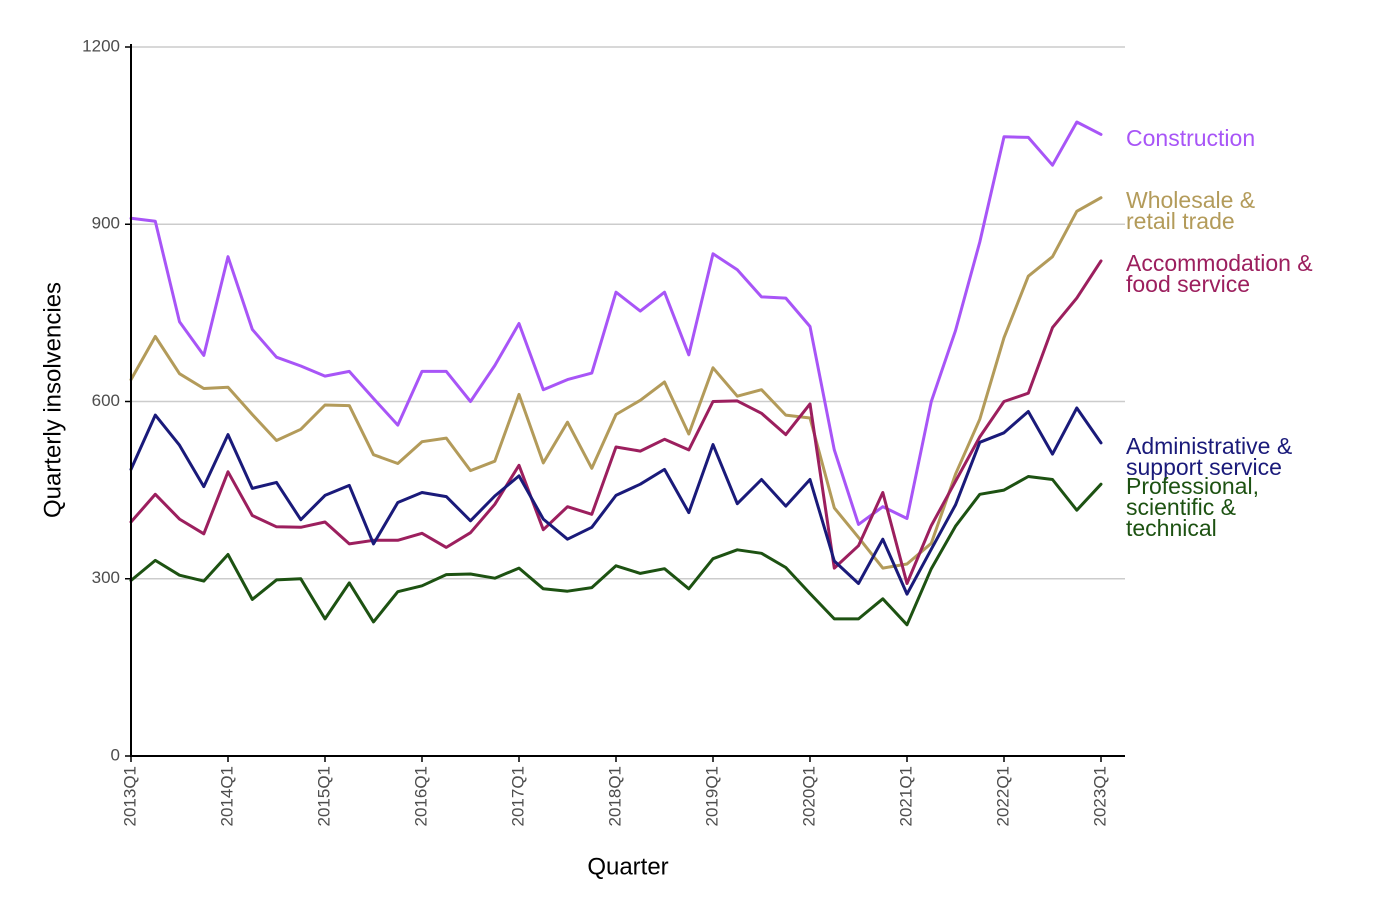 The height and width of the screenshot is (903, 1379). What do you see at coordinates (905, 796) in the screenshot?
I see `x-tick-label: 2021Q1` at bounding box center [905, 796].